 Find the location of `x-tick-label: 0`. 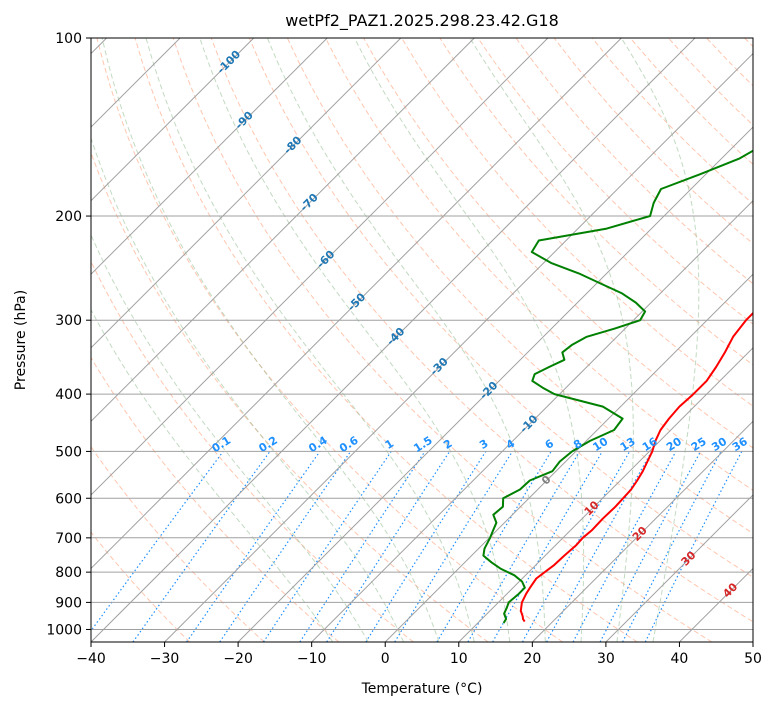

x-tick-label: 0 is located at coordinates (385, 659).